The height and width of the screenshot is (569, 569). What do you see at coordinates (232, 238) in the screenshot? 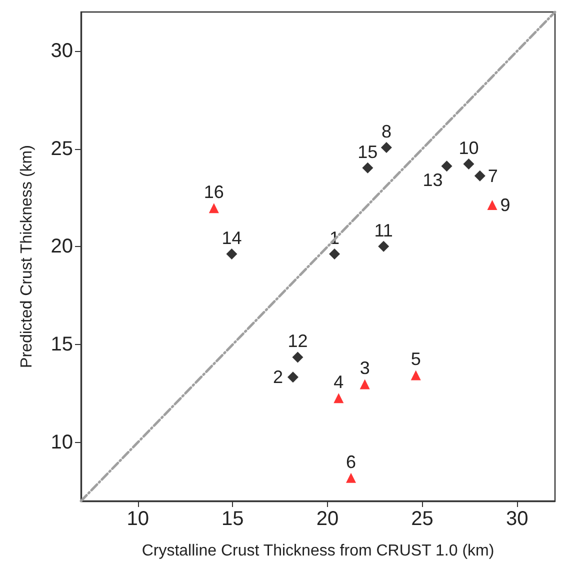
I see `annotation: 14` at bounding box center [232, 238].